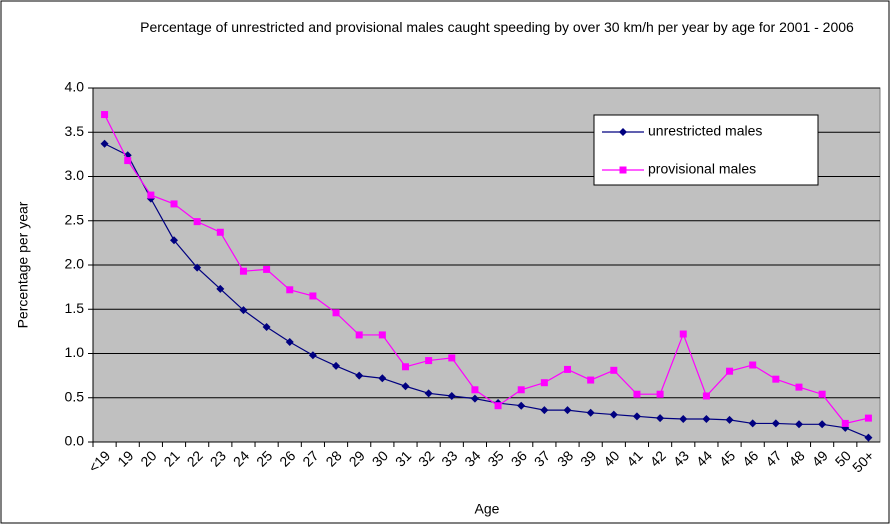 This screenshot has width=891, height=525. I want to click on y-tick-label: 1.5, so click(75, 308).